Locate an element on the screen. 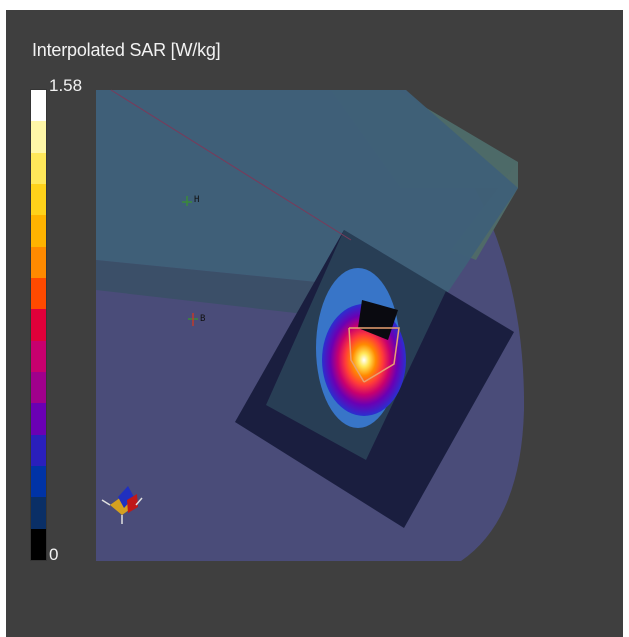 This screenshot has width=629, height=637. colorbar-max-label: 1.58 is located at coordinates (66, 85).